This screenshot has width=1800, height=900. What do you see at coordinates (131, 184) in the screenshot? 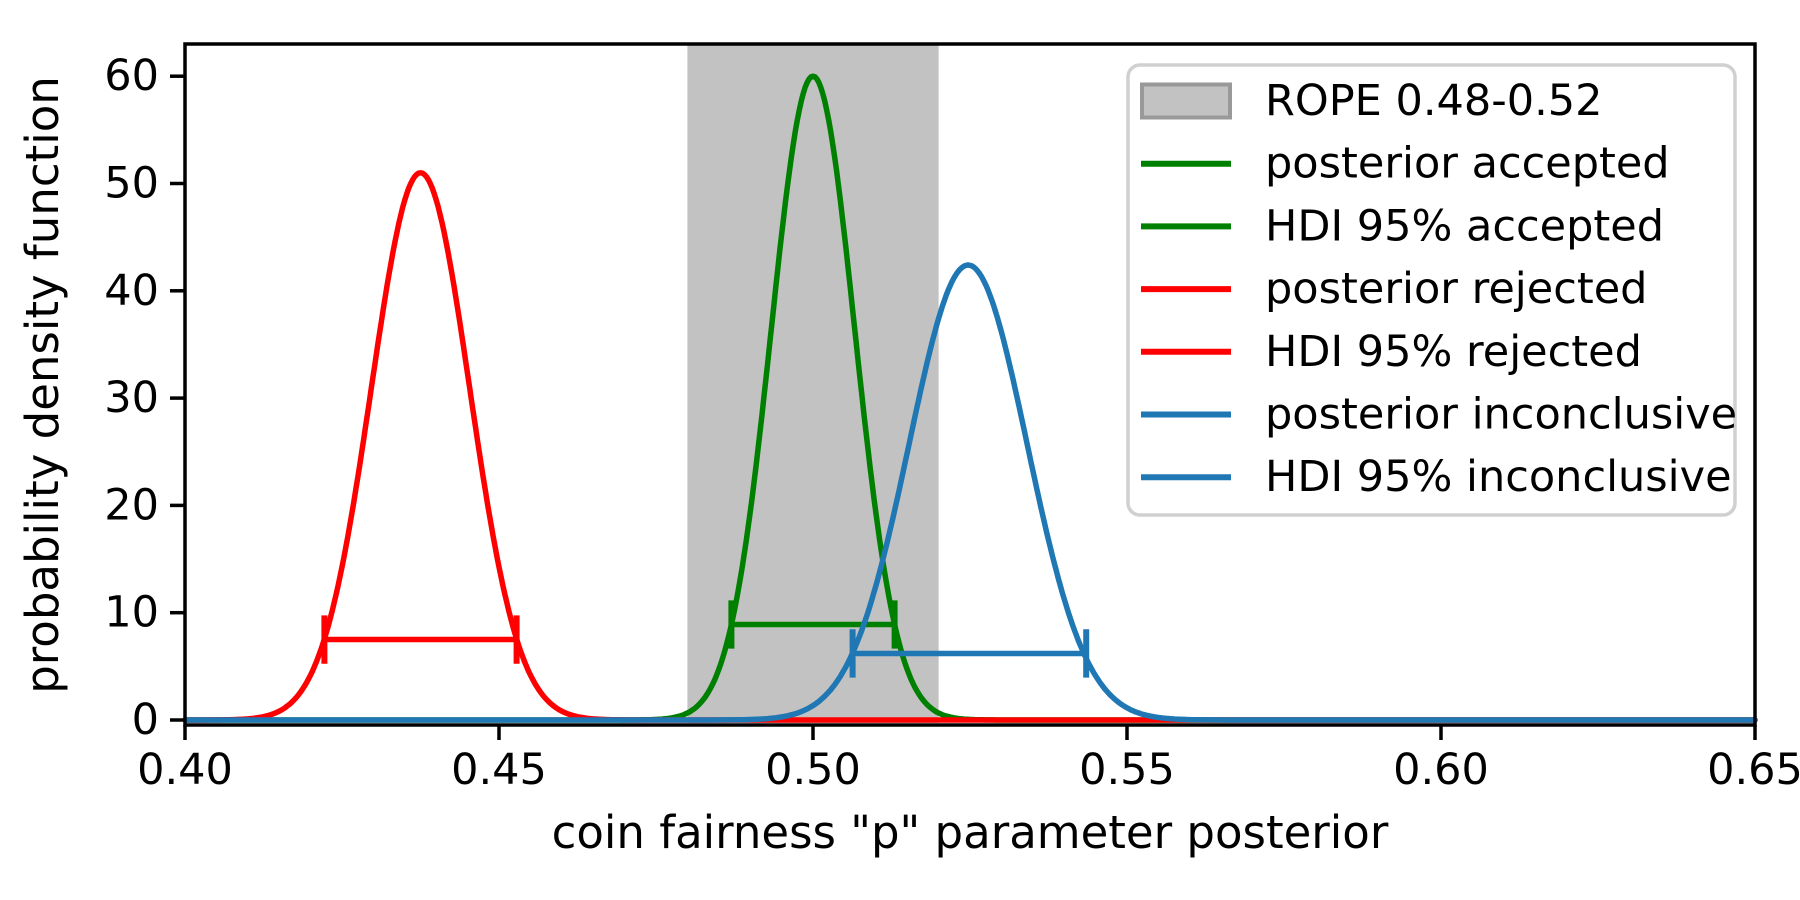
I see `y-tick-label-50: 50` at bounding box center [131, 184].